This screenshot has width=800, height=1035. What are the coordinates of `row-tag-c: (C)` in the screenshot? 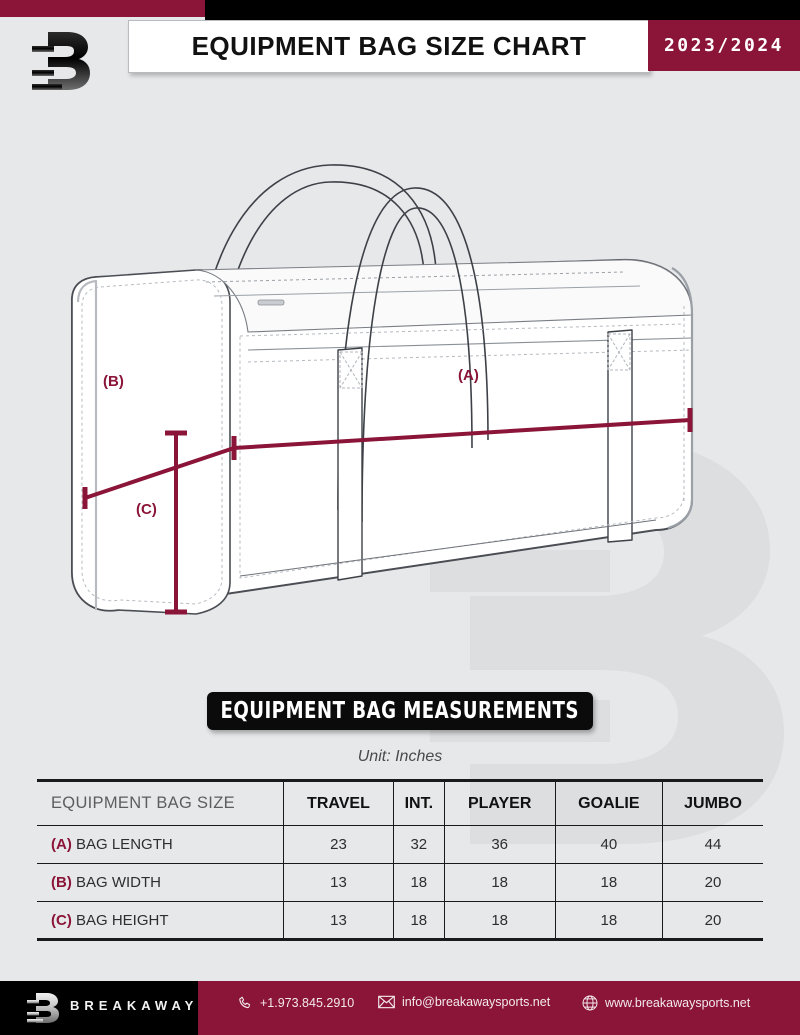 It's located at (61, 920).